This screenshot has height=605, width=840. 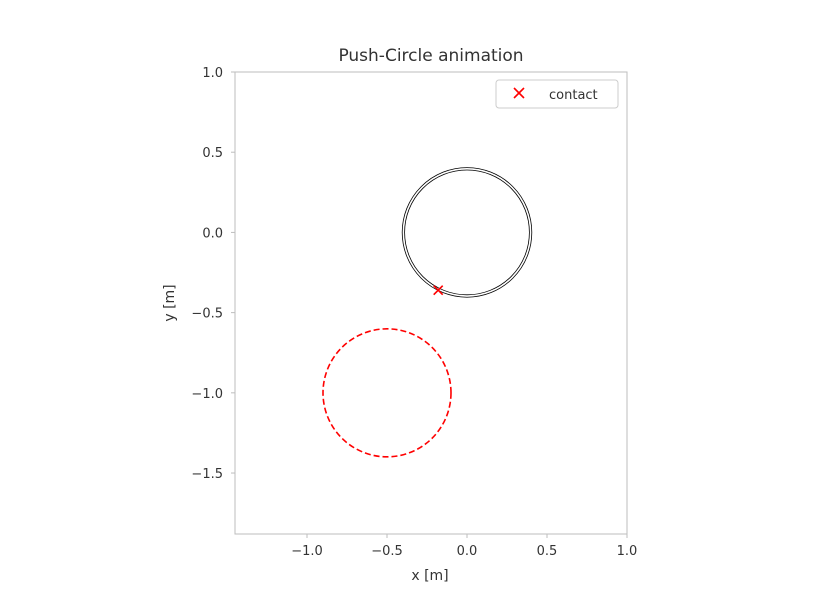 I want to click on y-tick-label: 0.0, so click(x=212, y=233).